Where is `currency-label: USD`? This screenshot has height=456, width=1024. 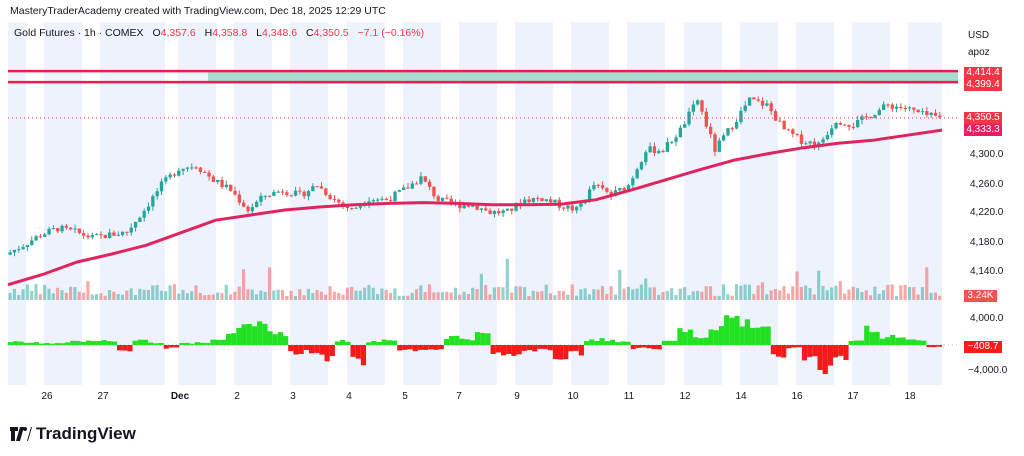 currency-label: USD is located at coordinates (979, 35).